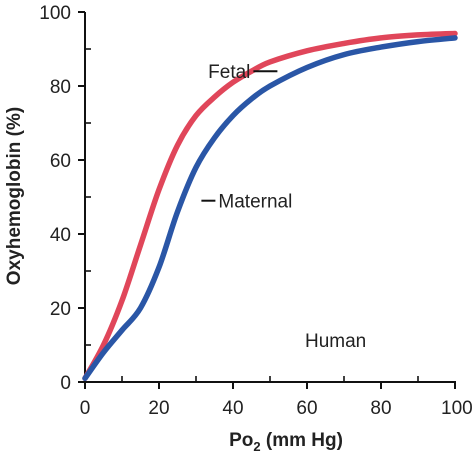 The width and height of the screenshot is (474, 457). I want to click on x-axis-title-main: Po, so click(241, 440).